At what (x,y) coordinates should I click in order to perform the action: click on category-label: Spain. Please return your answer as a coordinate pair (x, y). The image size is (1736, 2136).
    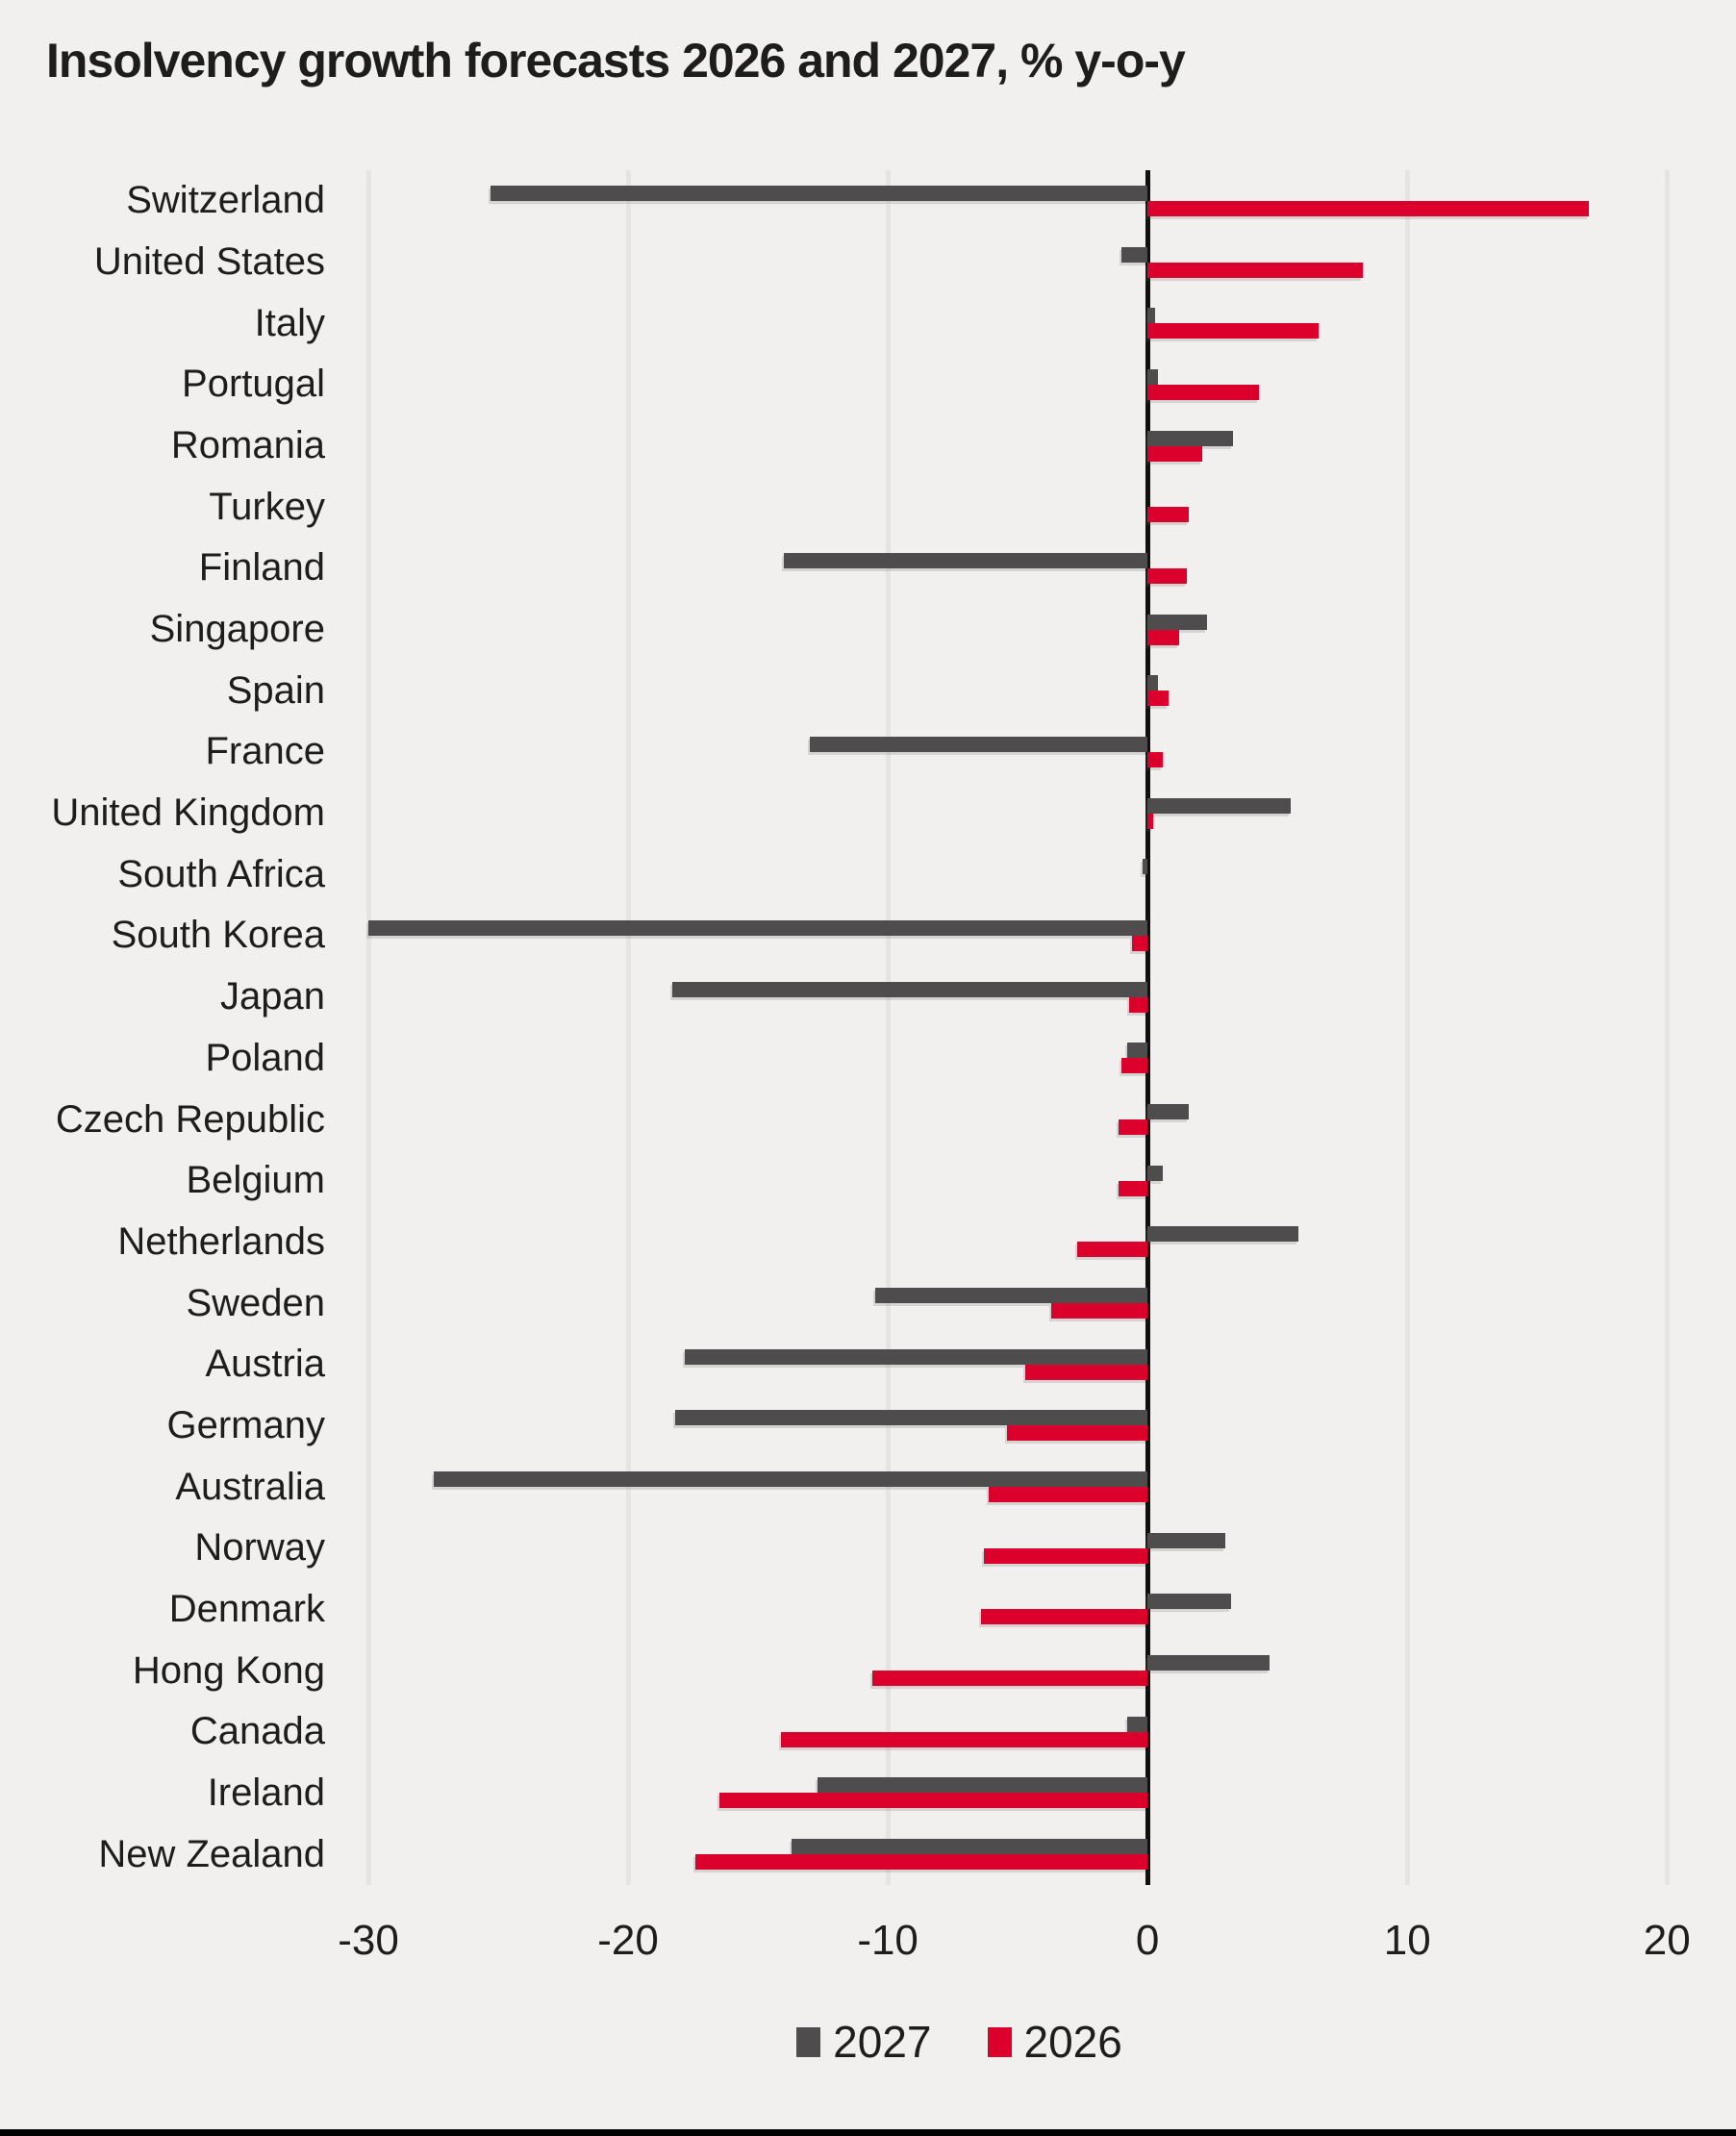
    Looking at the image, I should click on (275, 690).